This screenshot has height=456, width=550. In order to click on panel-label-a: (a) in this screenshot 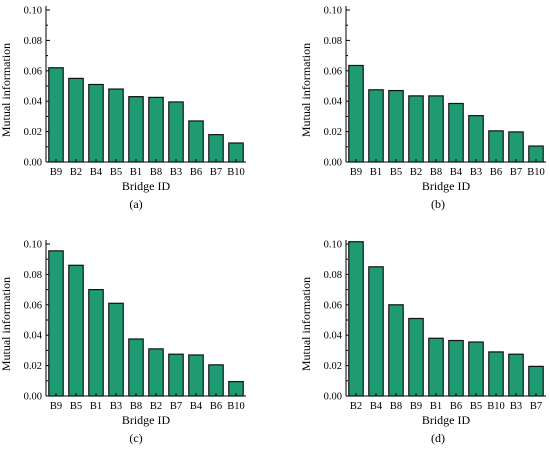, I will do `click(136, 204)`.